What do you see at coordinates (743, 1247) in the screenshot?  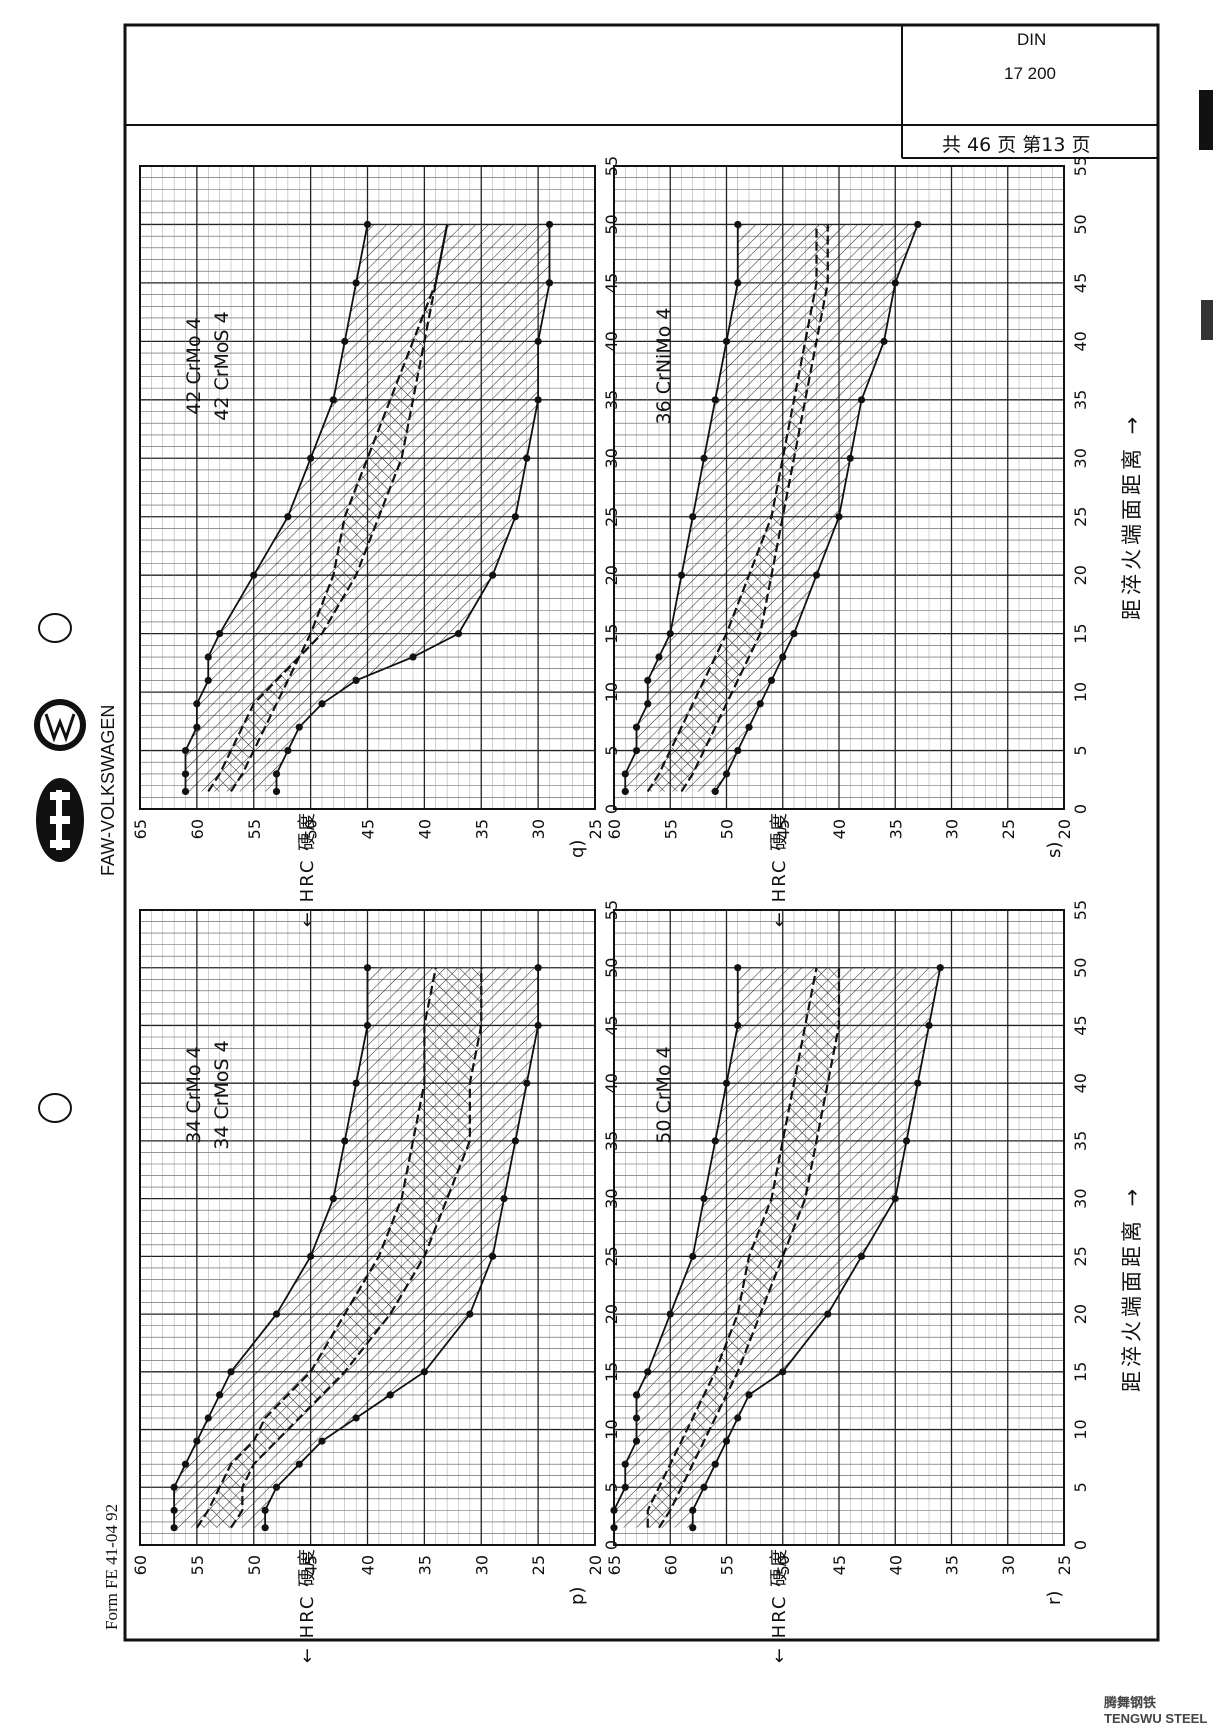 I see `scatter-band-inner` at bounding box center [743, 1247].